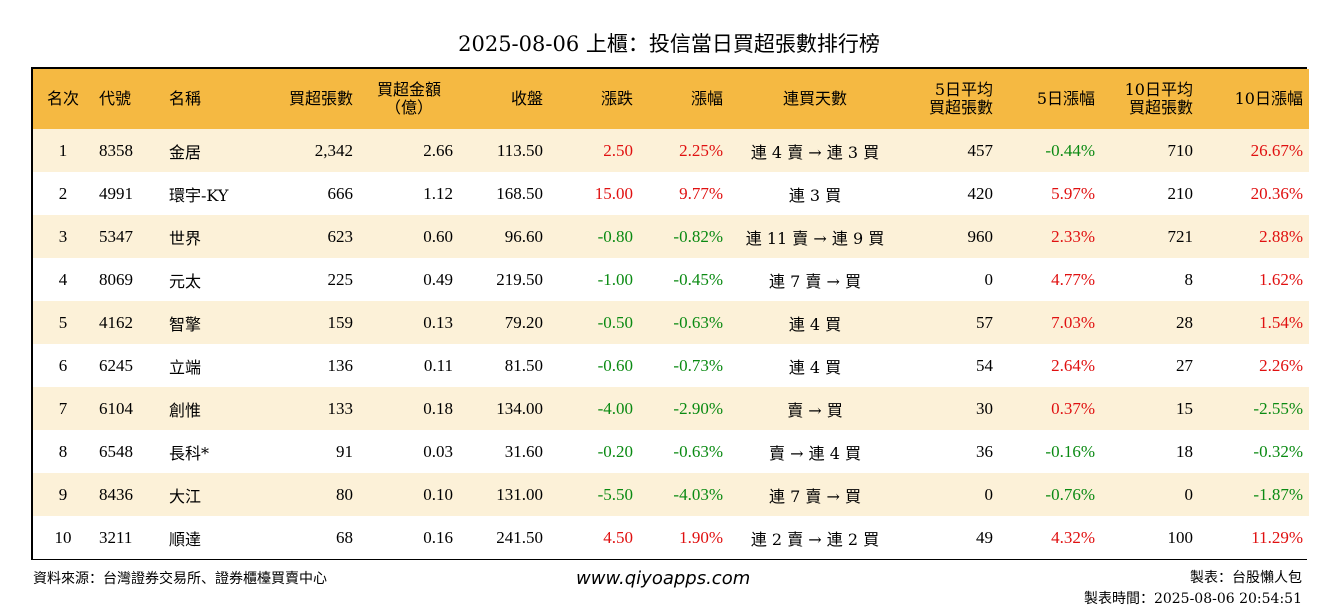 This screenshot has height=612, width=1338. Describe the element at coordinates (1189, 279) in the screenshot. I see `cell-avg10: 8` at that location.